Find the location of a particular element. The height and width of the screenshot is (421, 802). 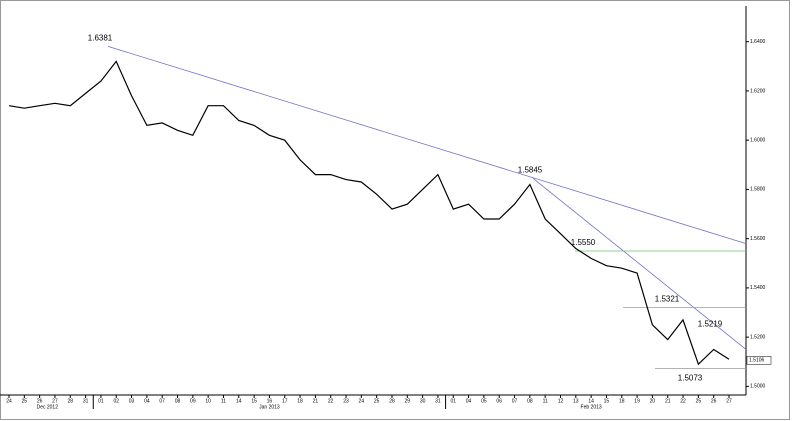

y-tick-label: 1.6000 is located at coordinates (758, 141).